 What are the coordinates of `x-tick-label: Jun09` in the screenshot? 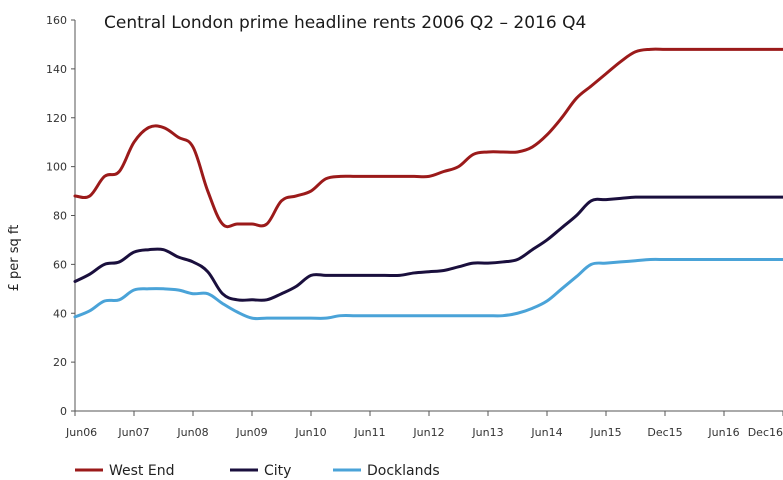 It's located at (251, 432).